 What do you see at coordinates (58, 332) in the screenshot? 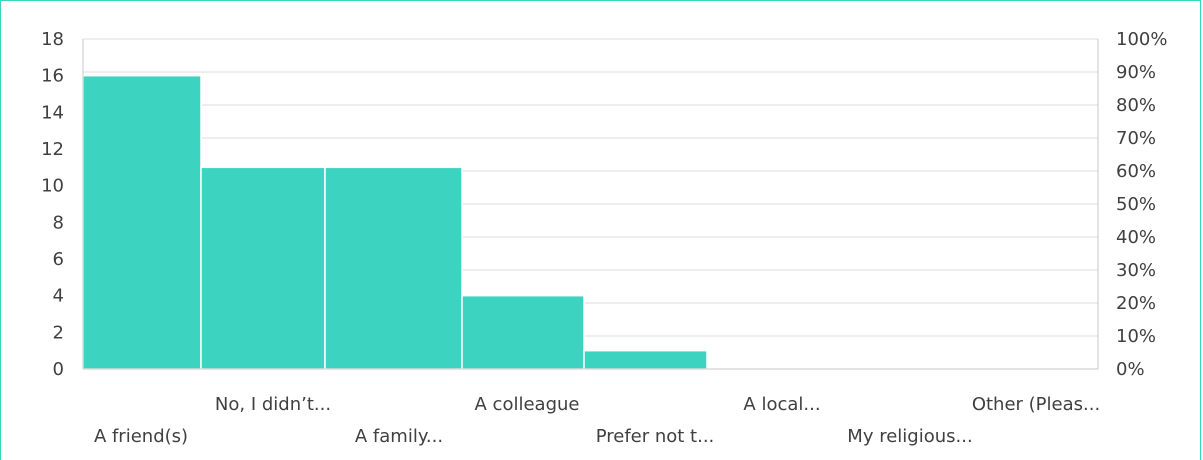
I see `y-tick-label: 2` at bounding box center [58, 332].